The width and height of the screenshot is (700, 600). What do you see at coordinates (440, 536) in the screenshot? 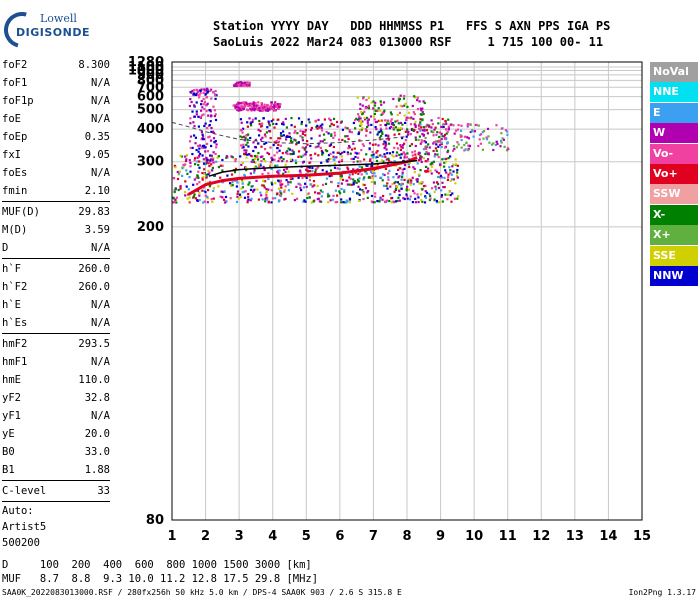
I see `x-tick-label: 9` at bounding box center [440, 536].